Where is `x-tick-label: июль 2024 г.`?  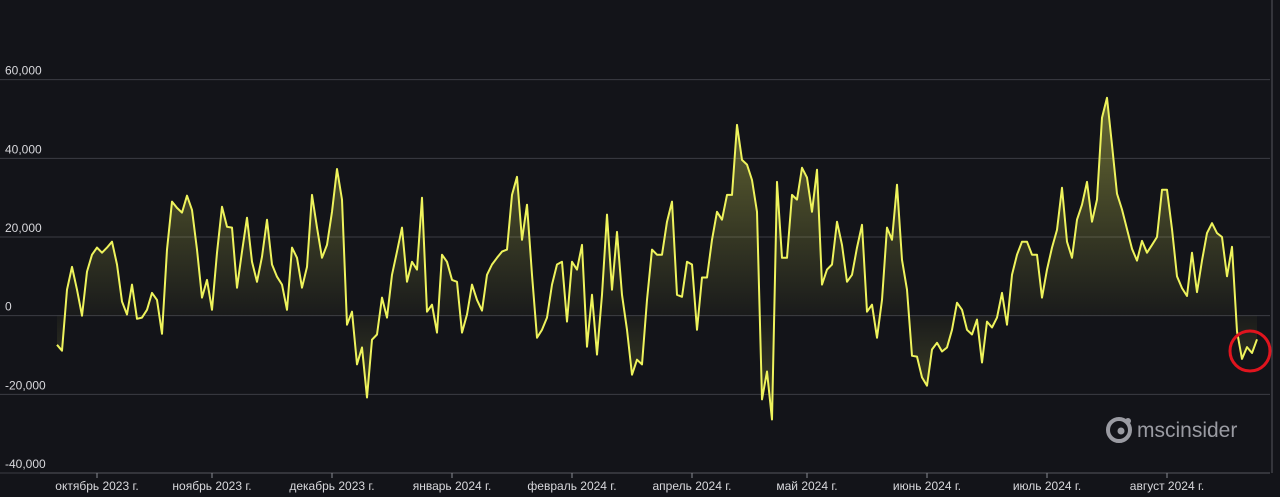 x-tick-label: июль 2024 г. is located at coordinates (1047, 486).